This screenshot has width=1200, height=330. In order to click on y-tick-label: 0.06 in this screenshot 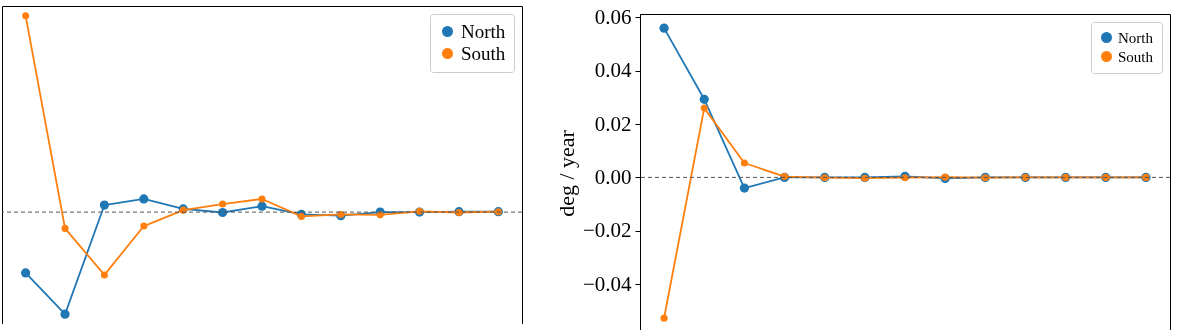, I will do `click(613, 16)`.